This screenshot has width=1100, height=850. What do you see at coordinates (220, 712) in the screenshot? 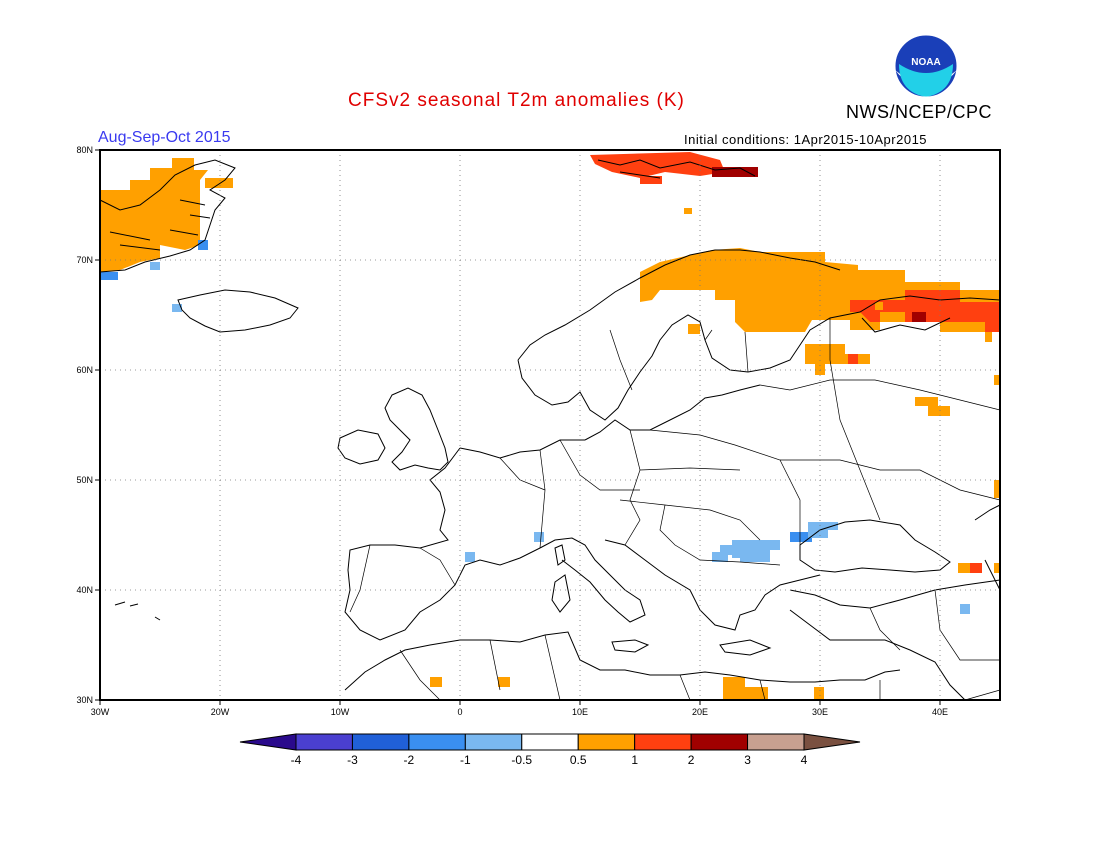
I see `lon-label: 20W` at bounding box center [220, 712].